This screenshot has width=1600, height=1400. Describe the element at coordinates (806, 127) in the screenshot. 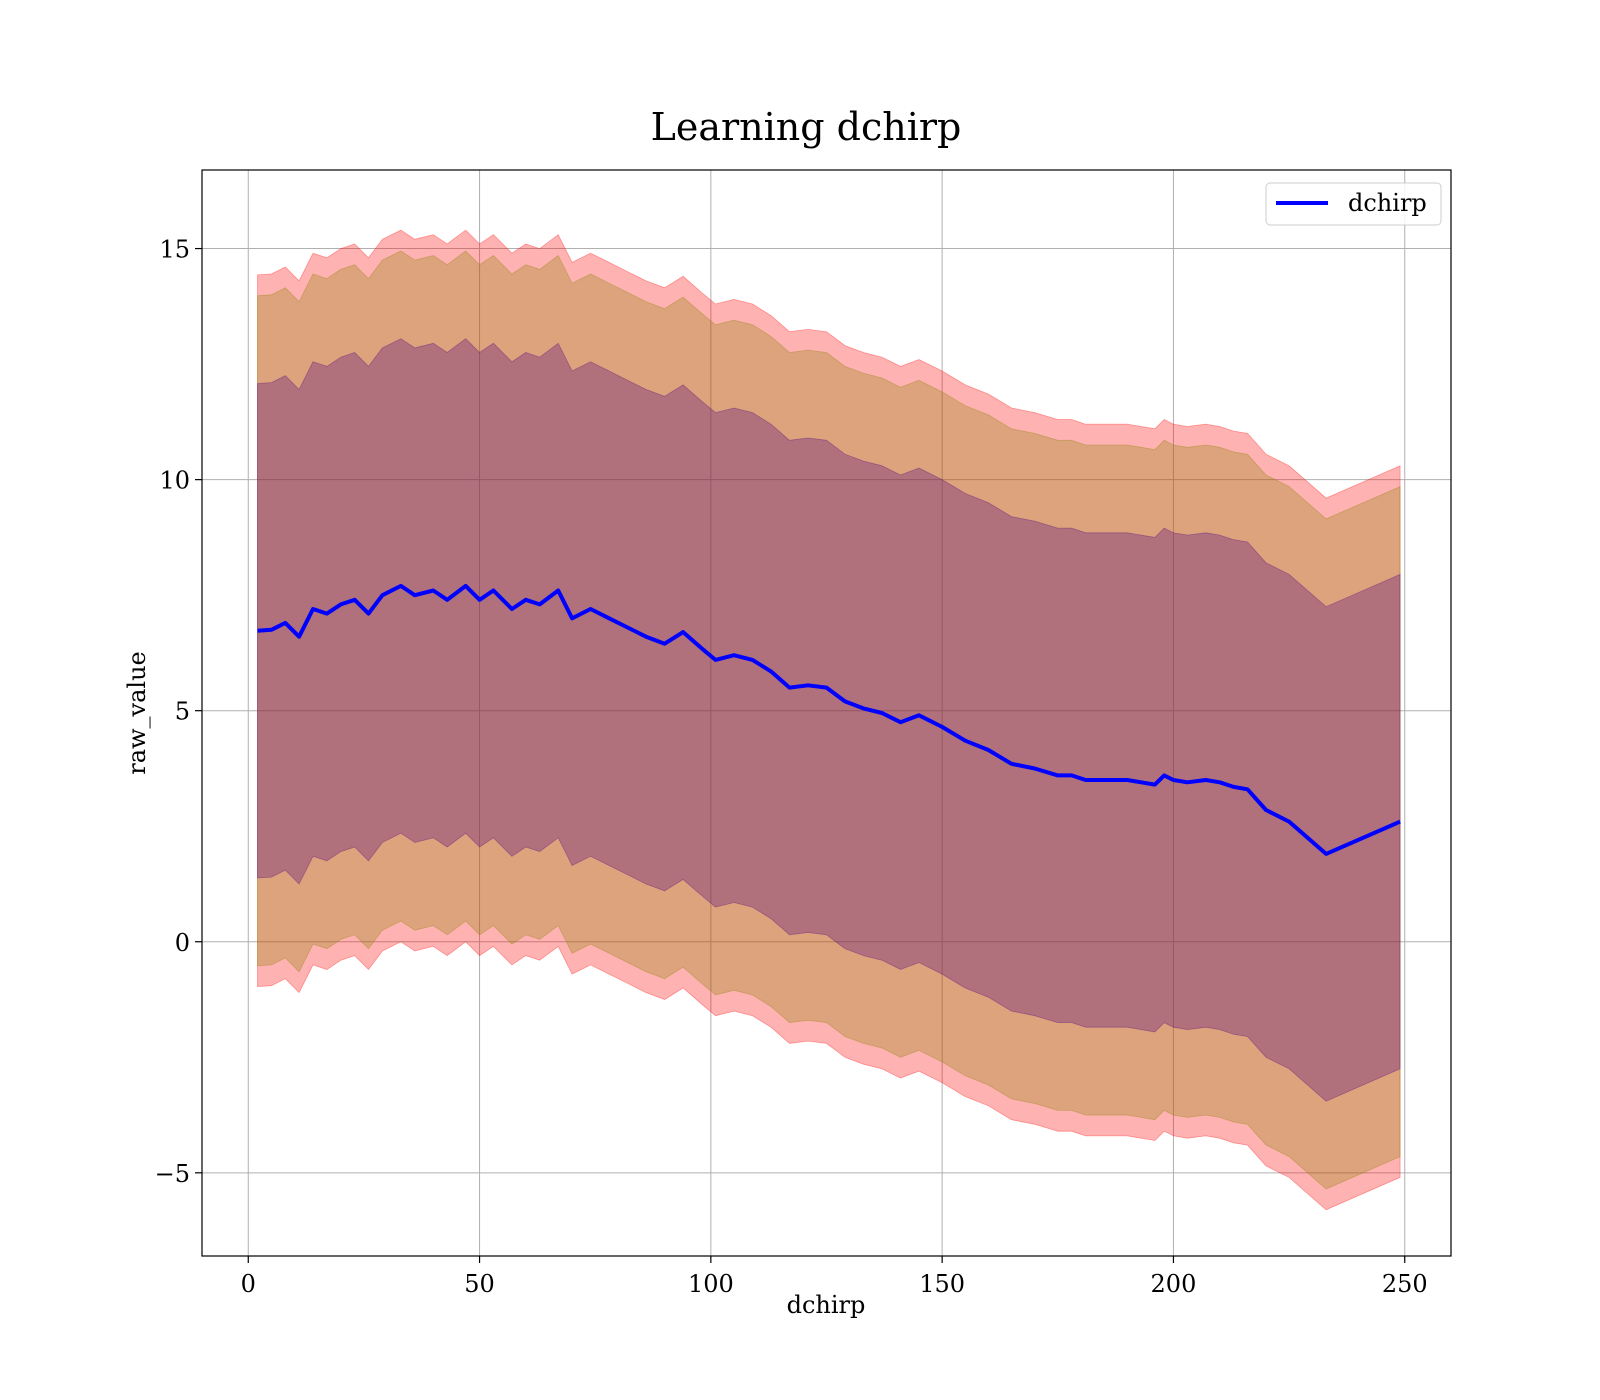

I see `chart-title: Learning dchirp` at that location.